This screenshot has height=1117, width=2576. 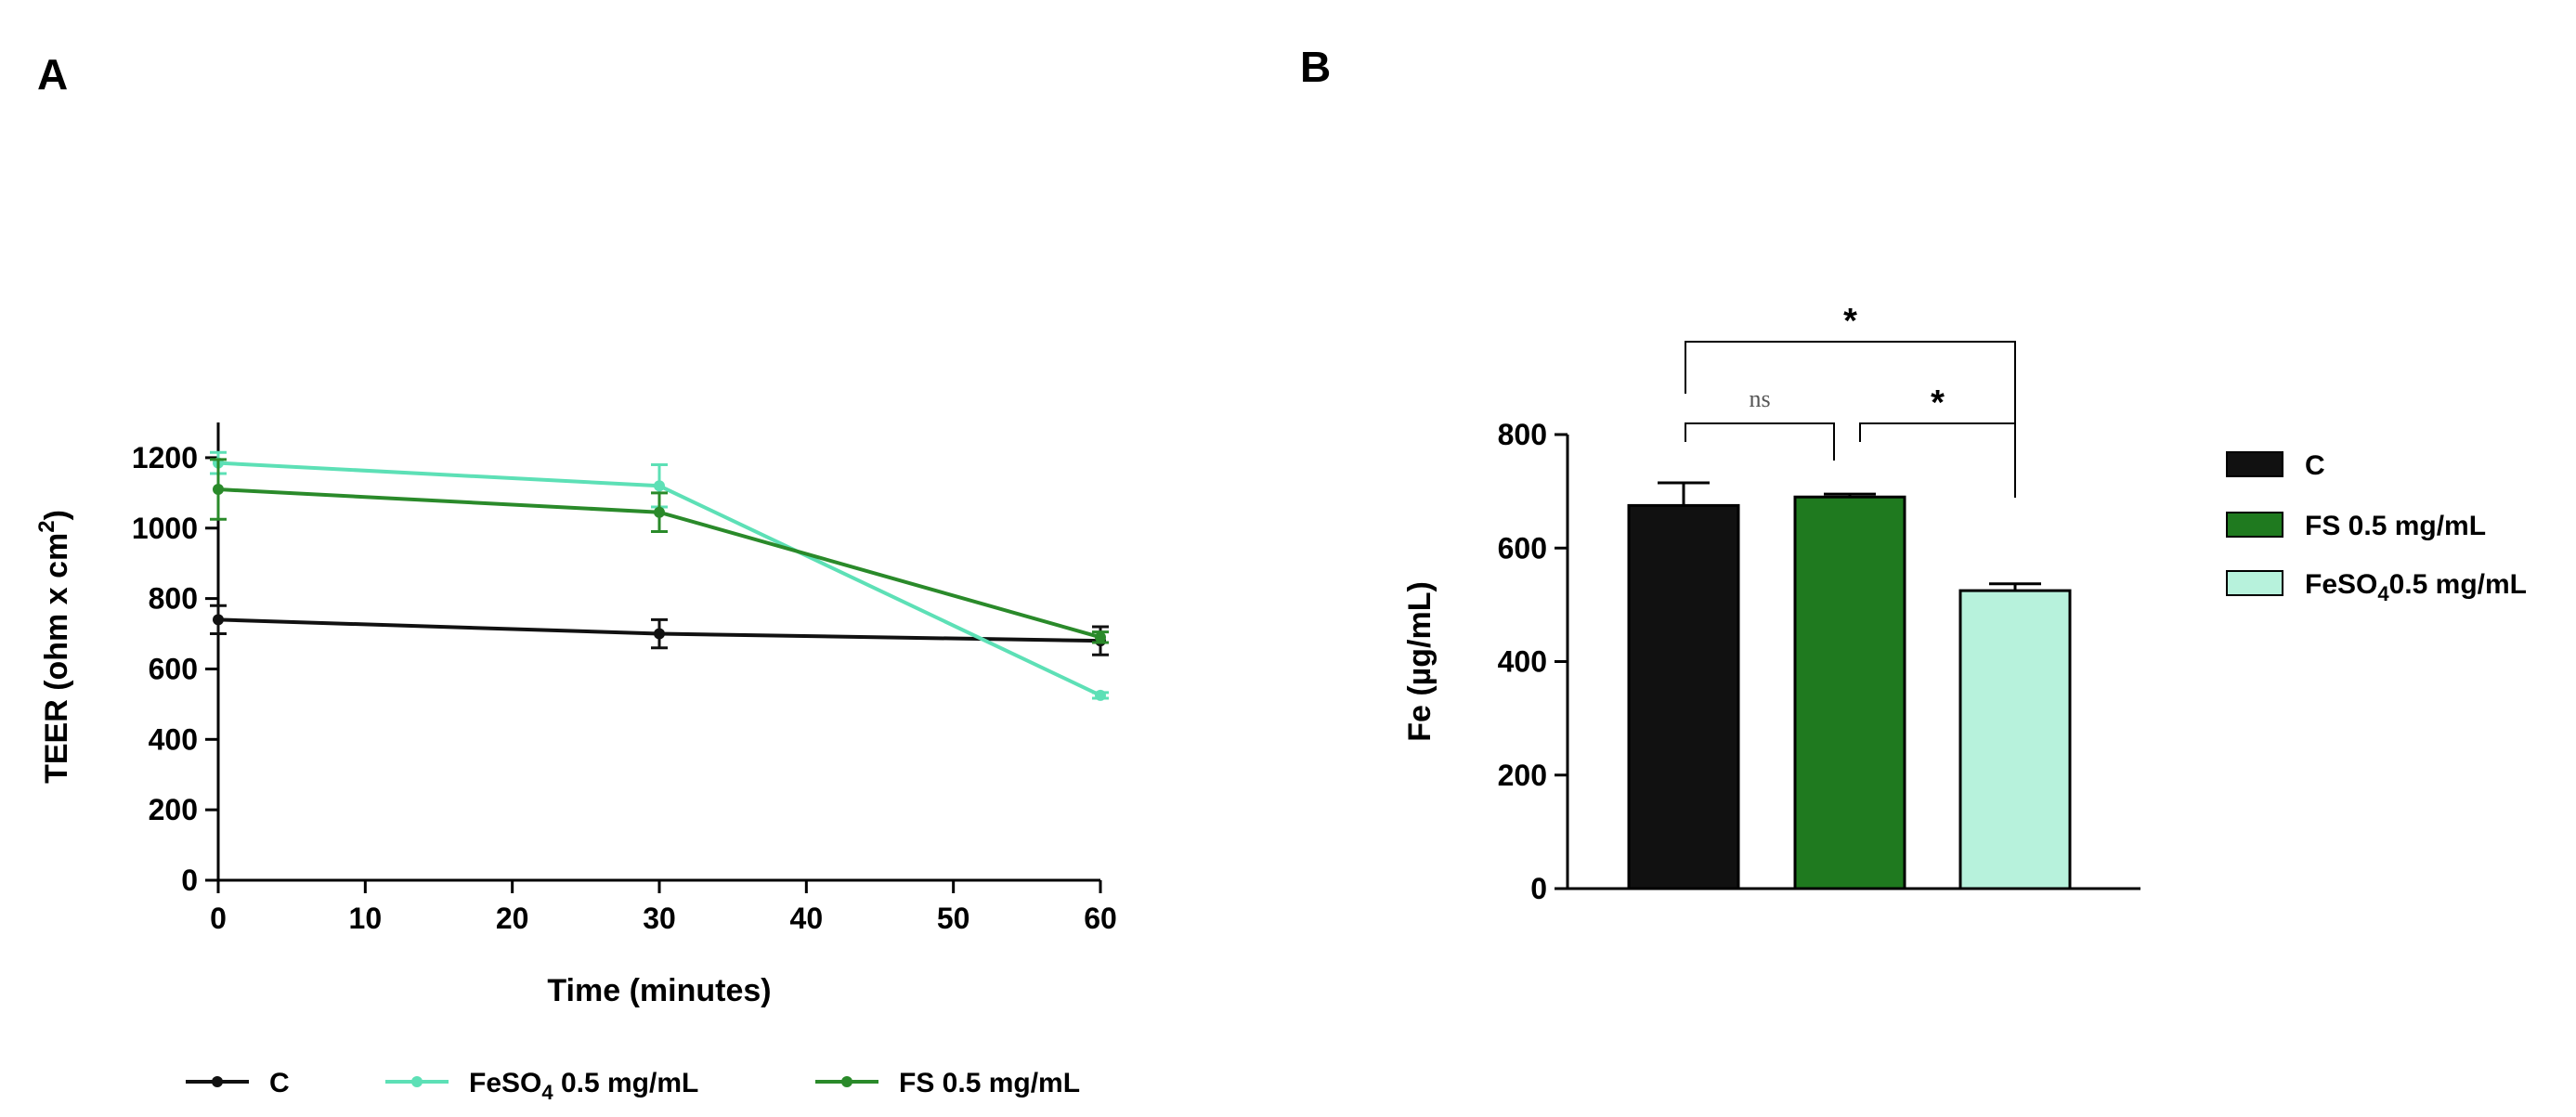 I want to click on x-tick-label: 30, so click(x=660, y=918).